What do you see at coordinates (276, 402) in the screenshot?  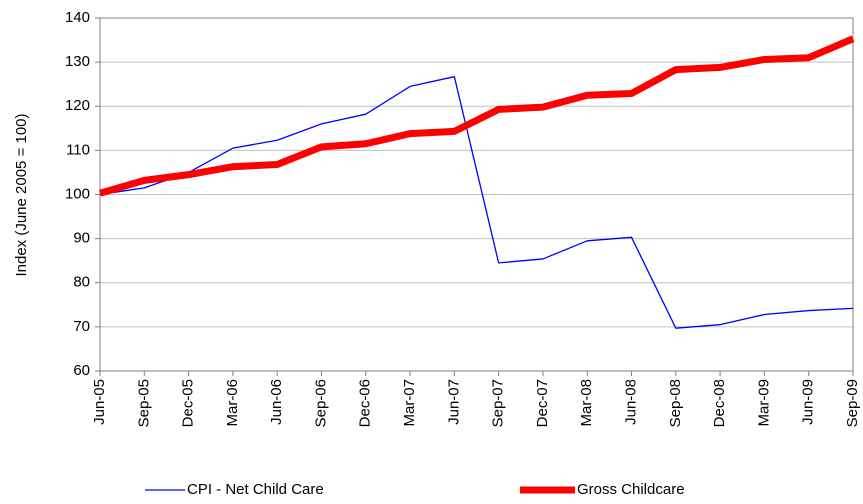 I see `x-tick-label: Jun-06` at bounding box center [276, 402].